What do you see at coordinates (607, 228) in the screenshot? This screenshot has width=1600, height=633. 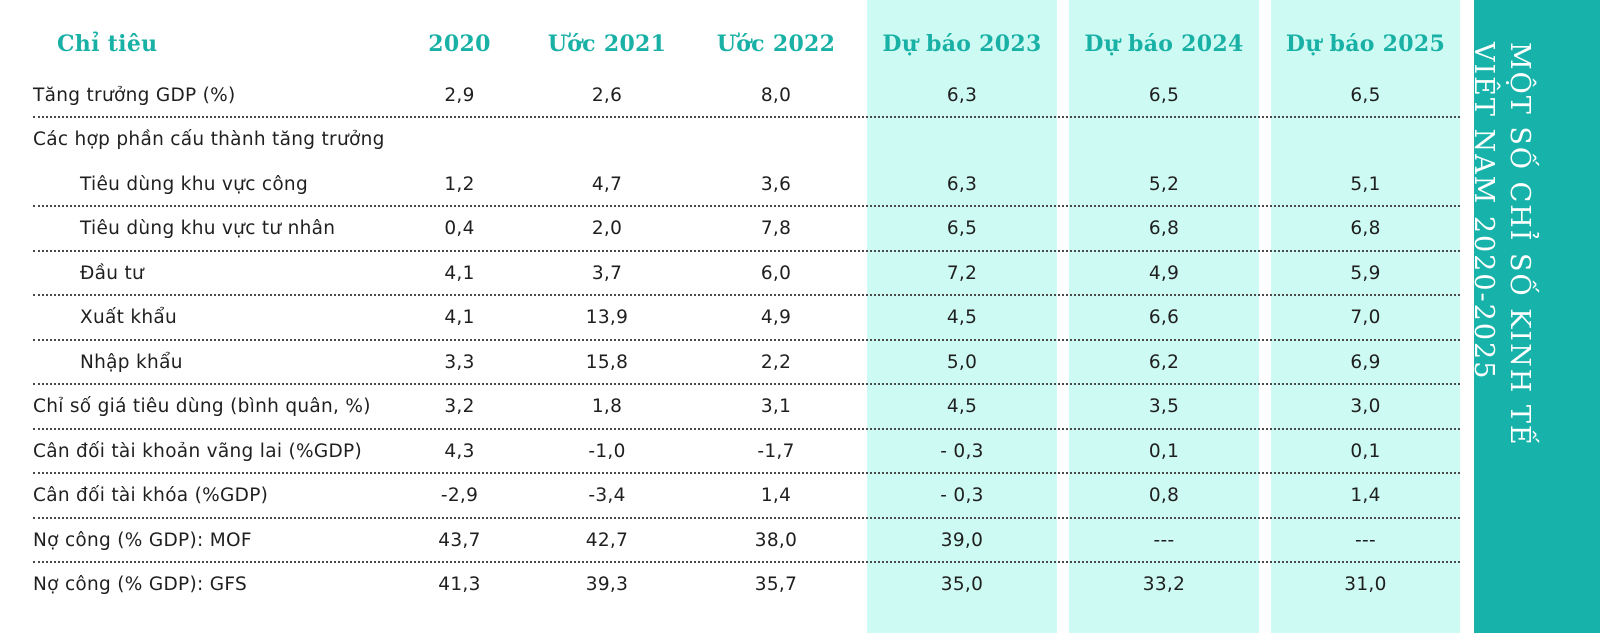 I see `row-value: 2,0` at bounding box center [607, 228].